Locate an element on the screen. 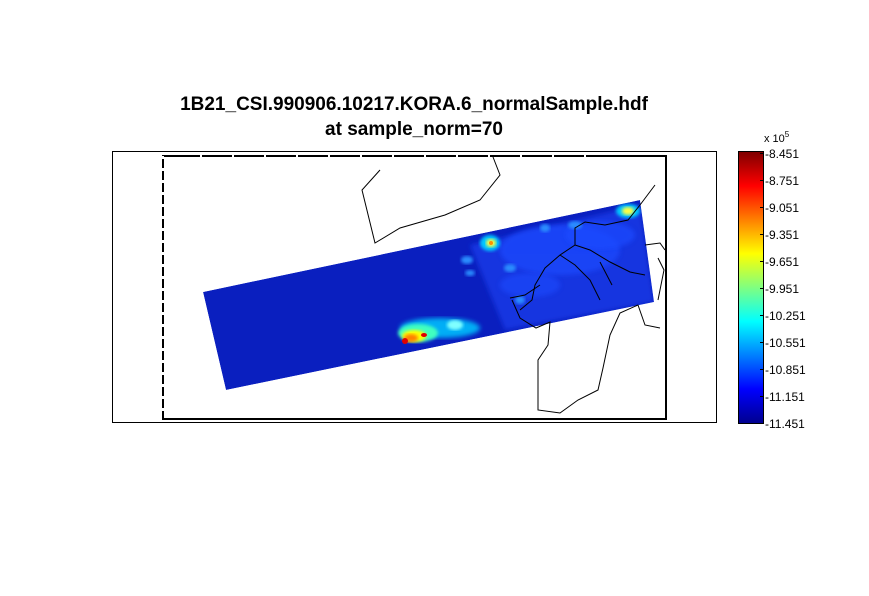 This screenshot has width=869, height=596. colorbar-tick-label: -9.951 is located at coordinates (779, 289).